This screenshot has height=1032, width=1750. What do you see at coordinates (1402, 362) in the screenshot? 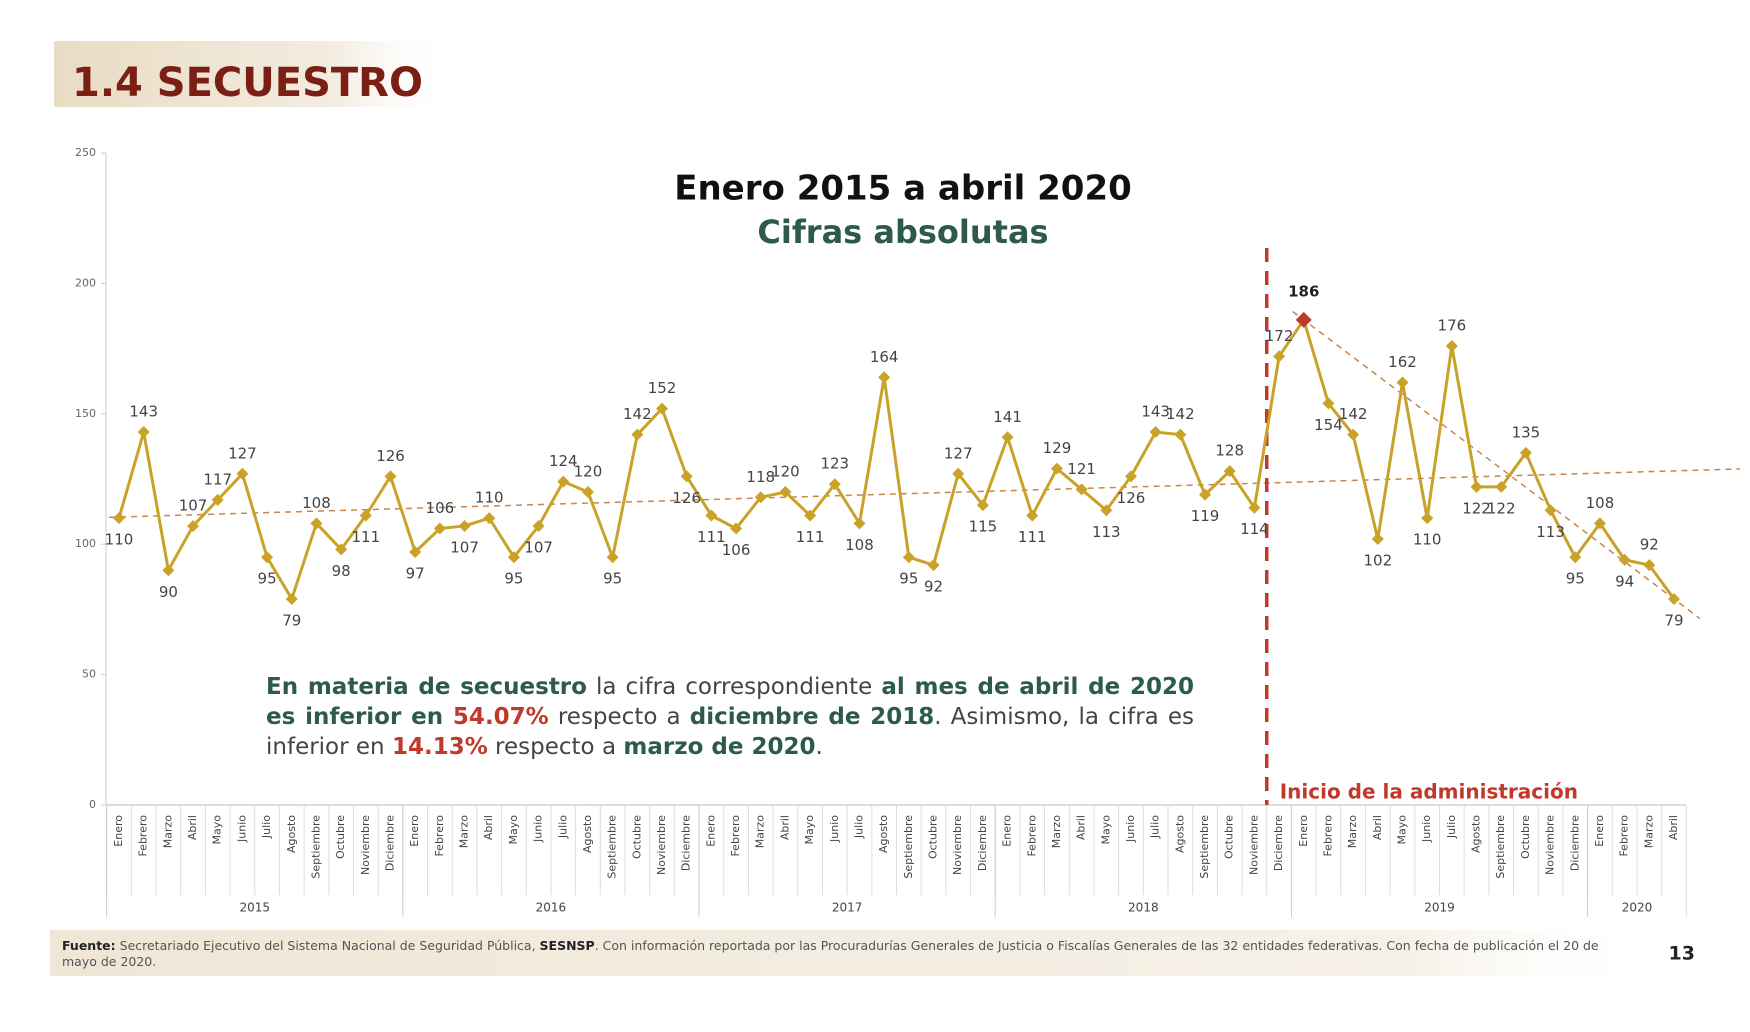
I see `data-label: 162` at bounding box center [1402, 362].